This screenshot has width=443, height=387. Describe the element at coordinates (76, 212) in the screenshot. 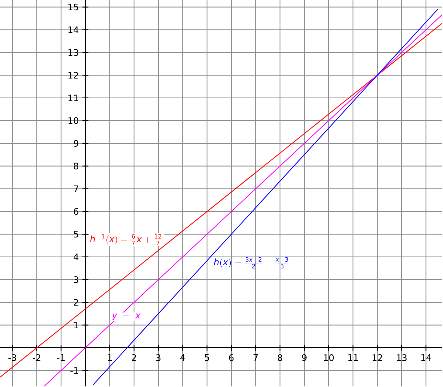

I see `y-tick-label: 6` at that location.